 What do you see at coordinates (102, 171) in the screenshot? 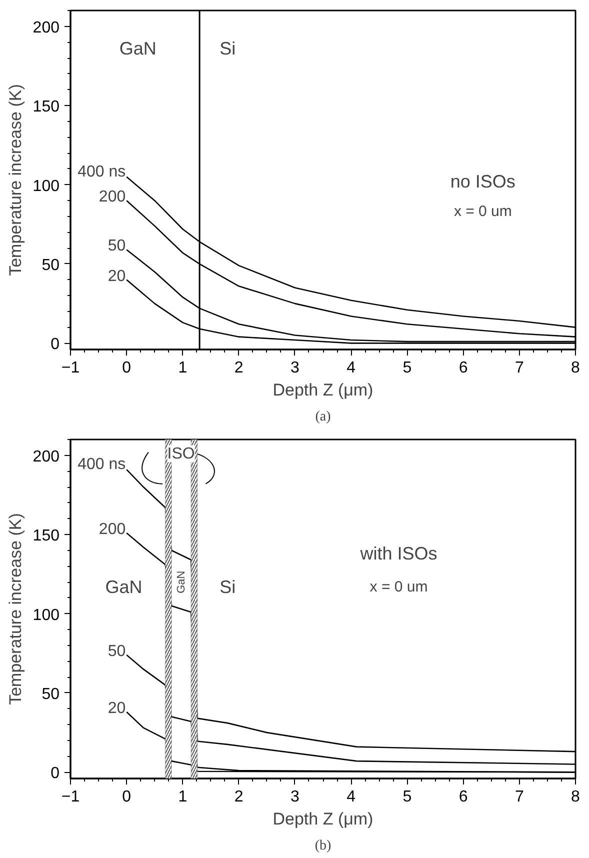
I see `series-label: 400 ns` at bounding box center [102, 171].